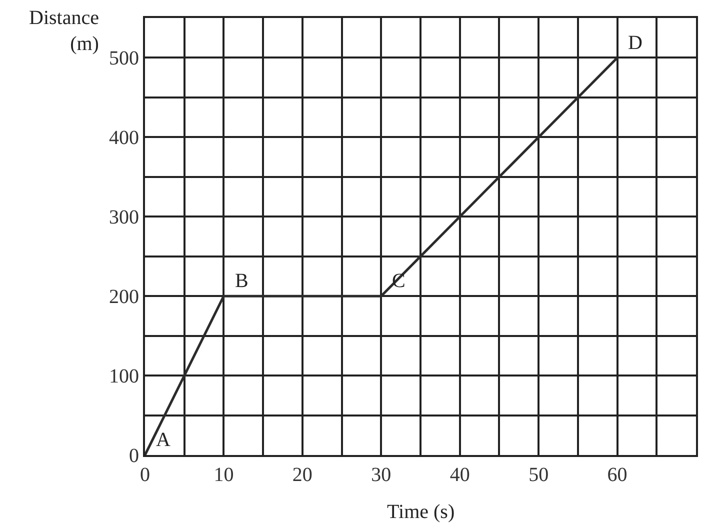 This screenshot has height=530, width=721. I want to click on y-tick-label: 200, so click(124, 297).